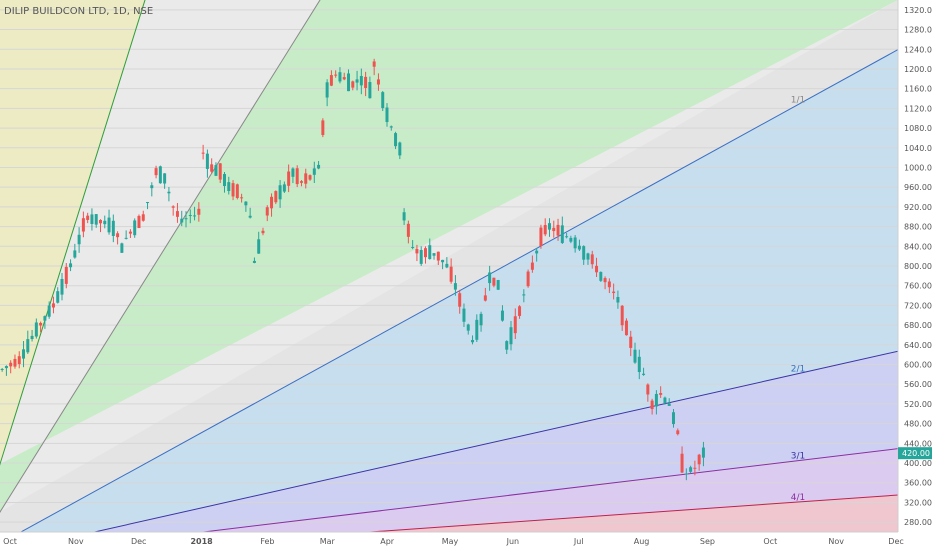 The height and width of the screenshot is (550, 932). What do you see at coordinates (918, 424) in the screenshot?
I see `y-tick-label: 480.00` at bounding box center [918, 424].